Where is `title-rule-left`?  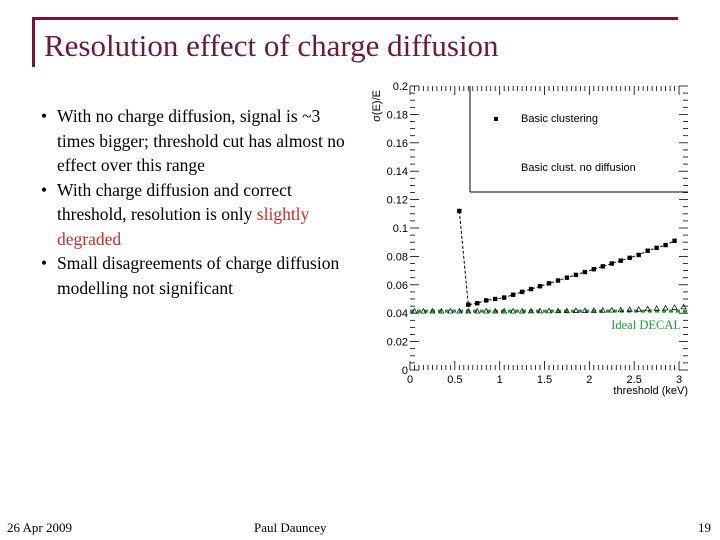
title-rule-left is located at coordinates (33, 42).